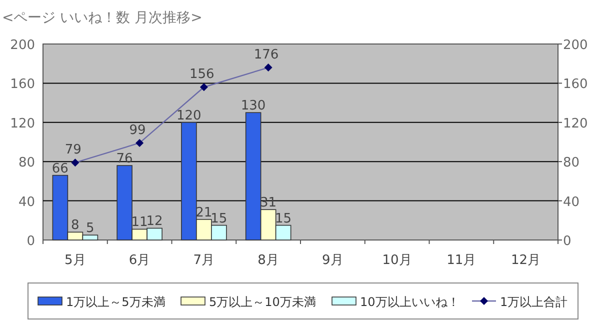 The height and width of the screenshot is (331, 600). I want to click on data-label: 66, so click(60, 168).